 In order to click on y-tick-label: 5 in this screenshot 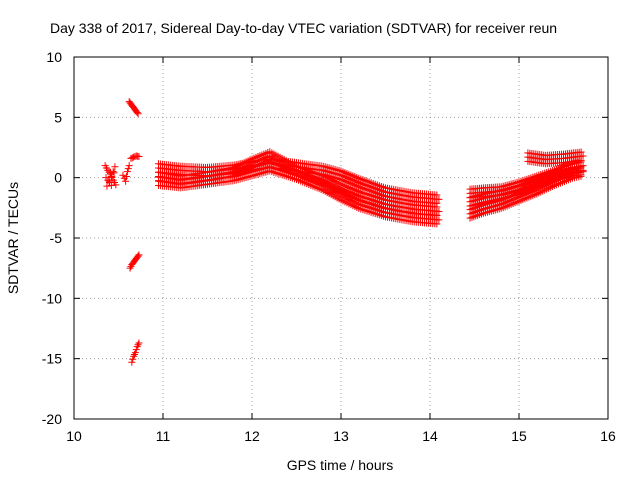, I will do `click(58, 117)`.